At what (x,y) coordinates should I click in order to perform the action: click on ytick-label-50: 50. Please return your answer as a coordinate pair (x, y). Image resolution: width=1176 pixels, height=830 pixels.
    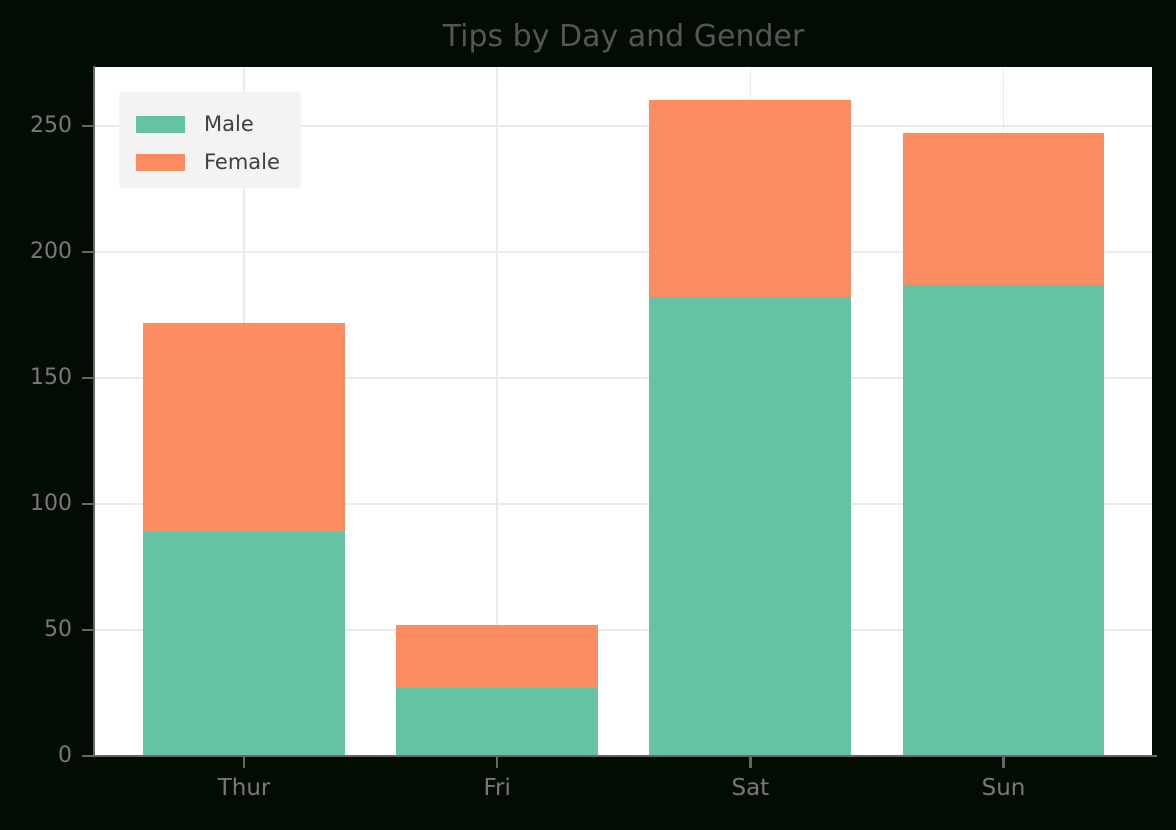
    Looking at the image, I should click on (58, 629).